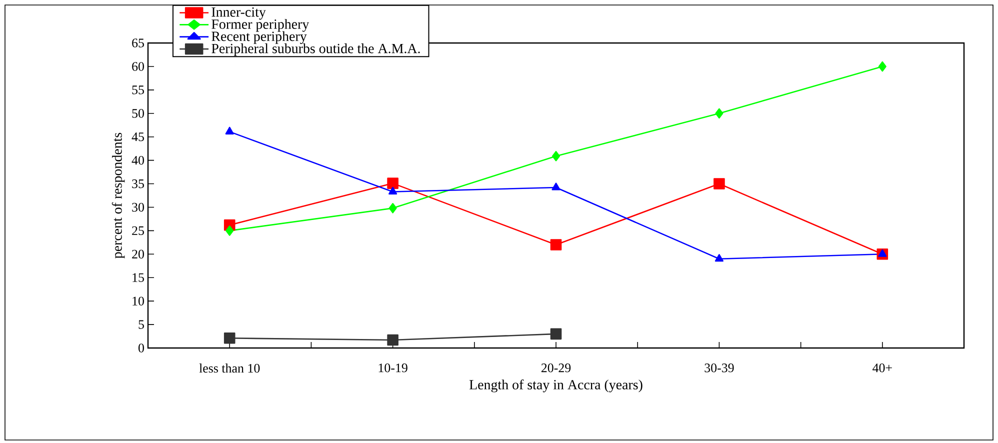  I want to click on y-axis-title: percent of respondents, so click(118, 195).